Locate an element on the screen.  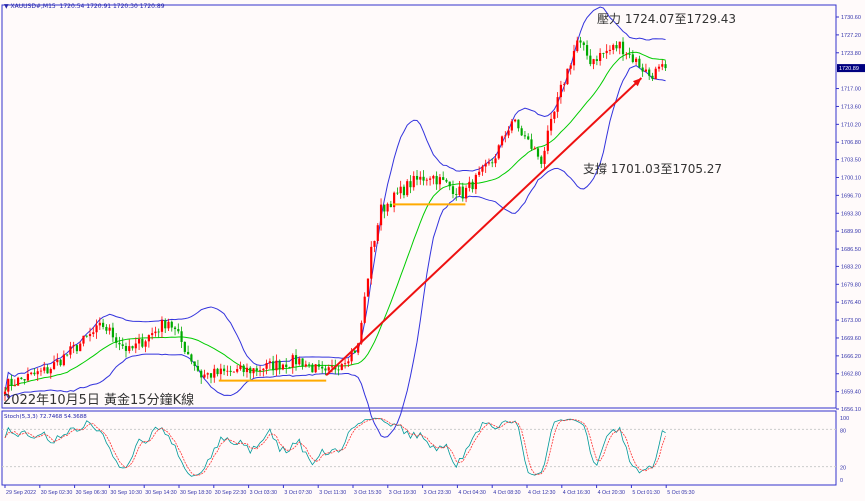
stochastic-level-label: 80 is located at coordinates (843, 431).